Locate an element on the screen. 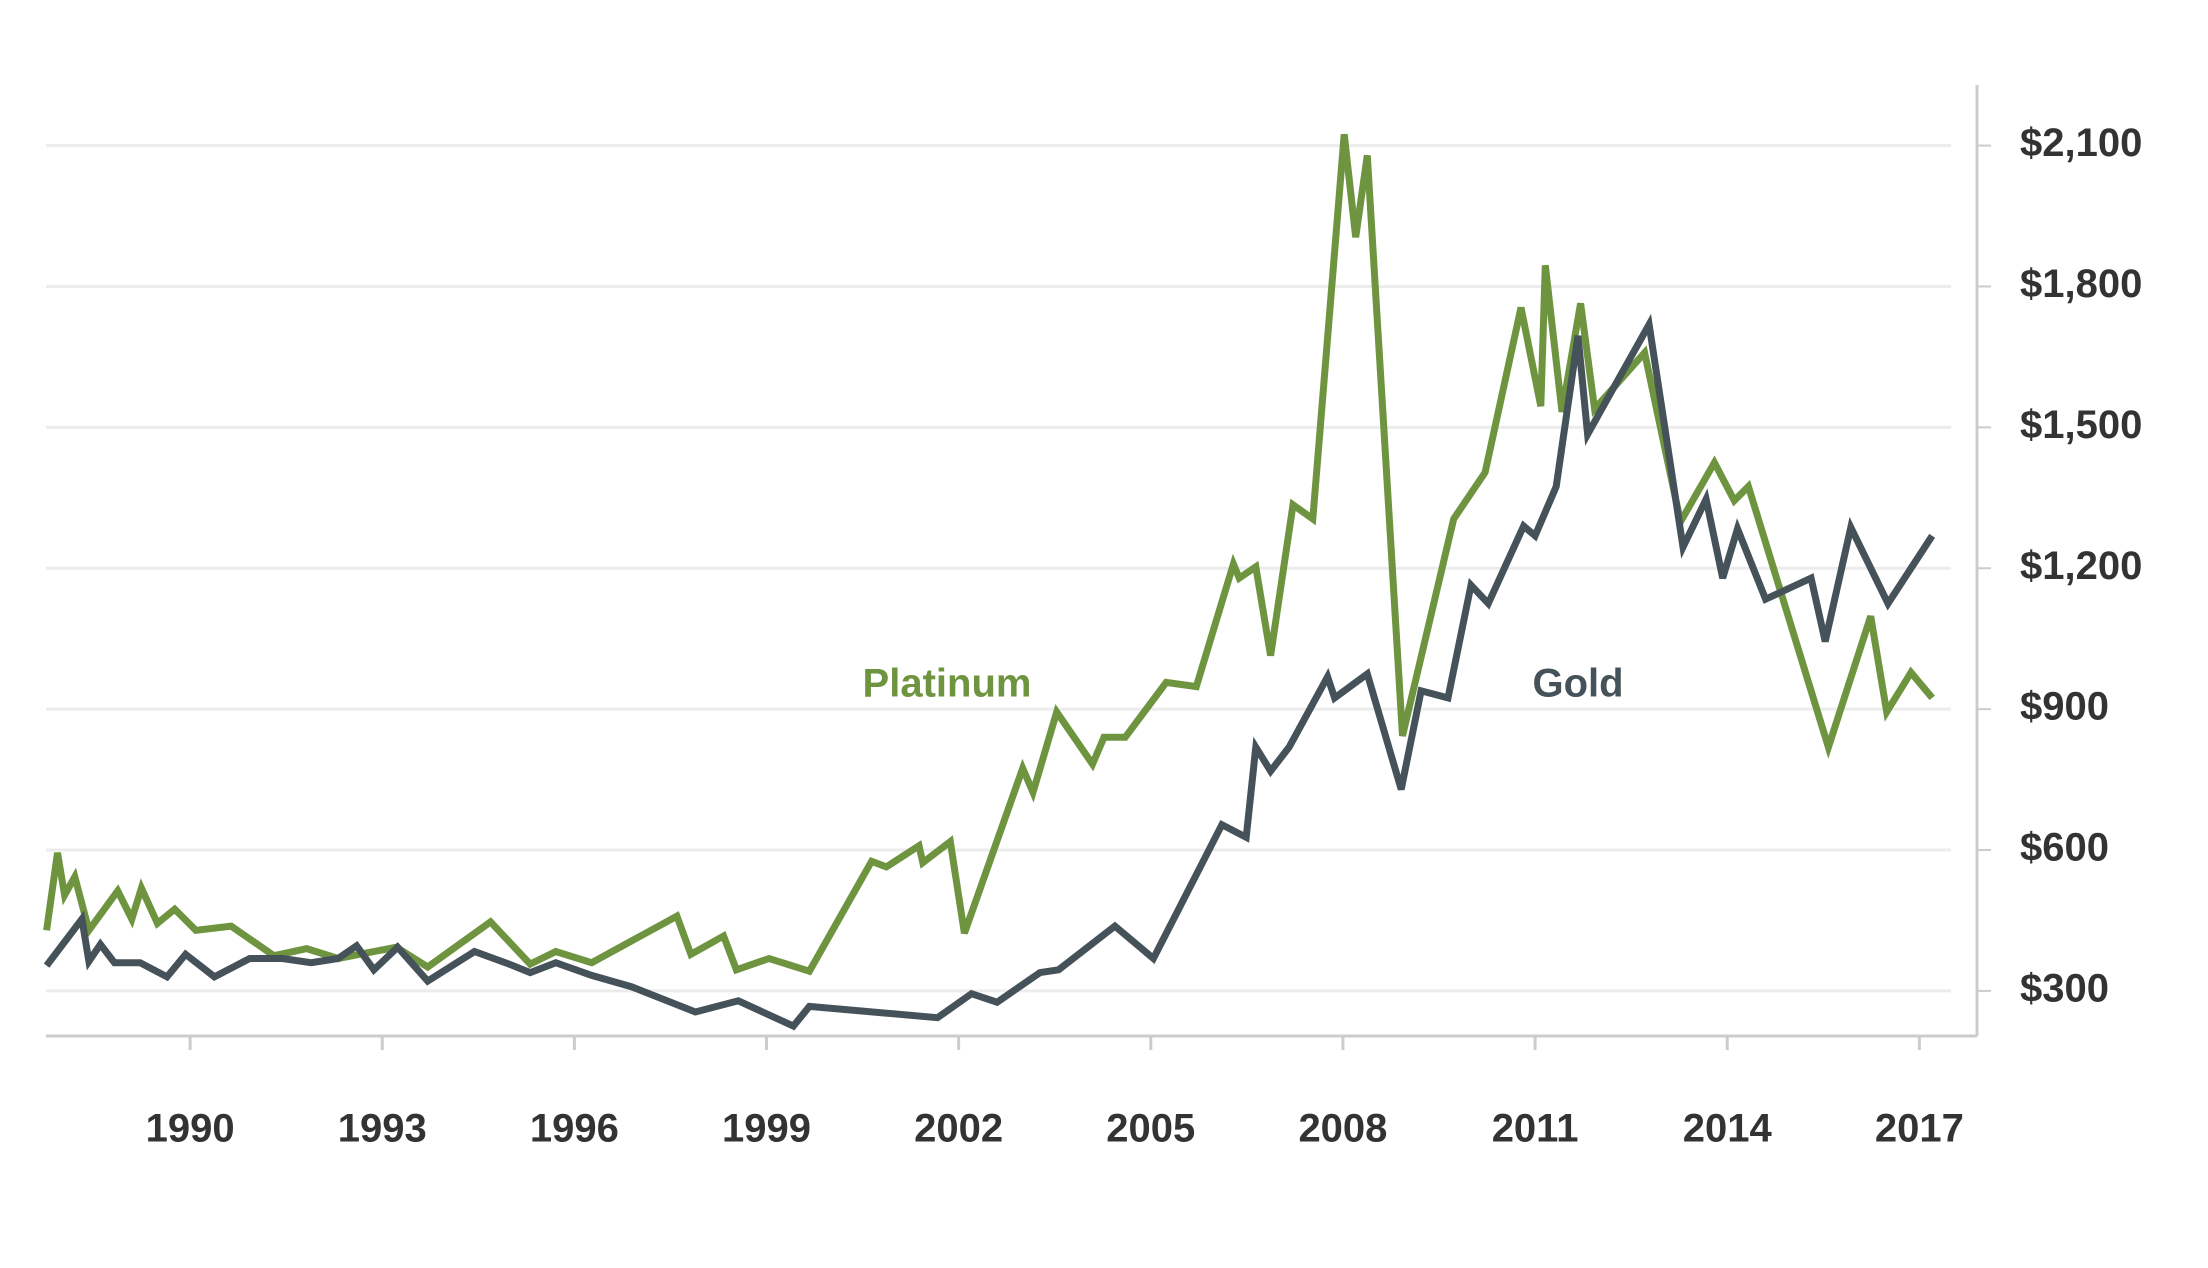 Image resolution: width=2208 pixels, height=1268 pixels. y-tick-label: $900 is located at coordinates (2064, 707).